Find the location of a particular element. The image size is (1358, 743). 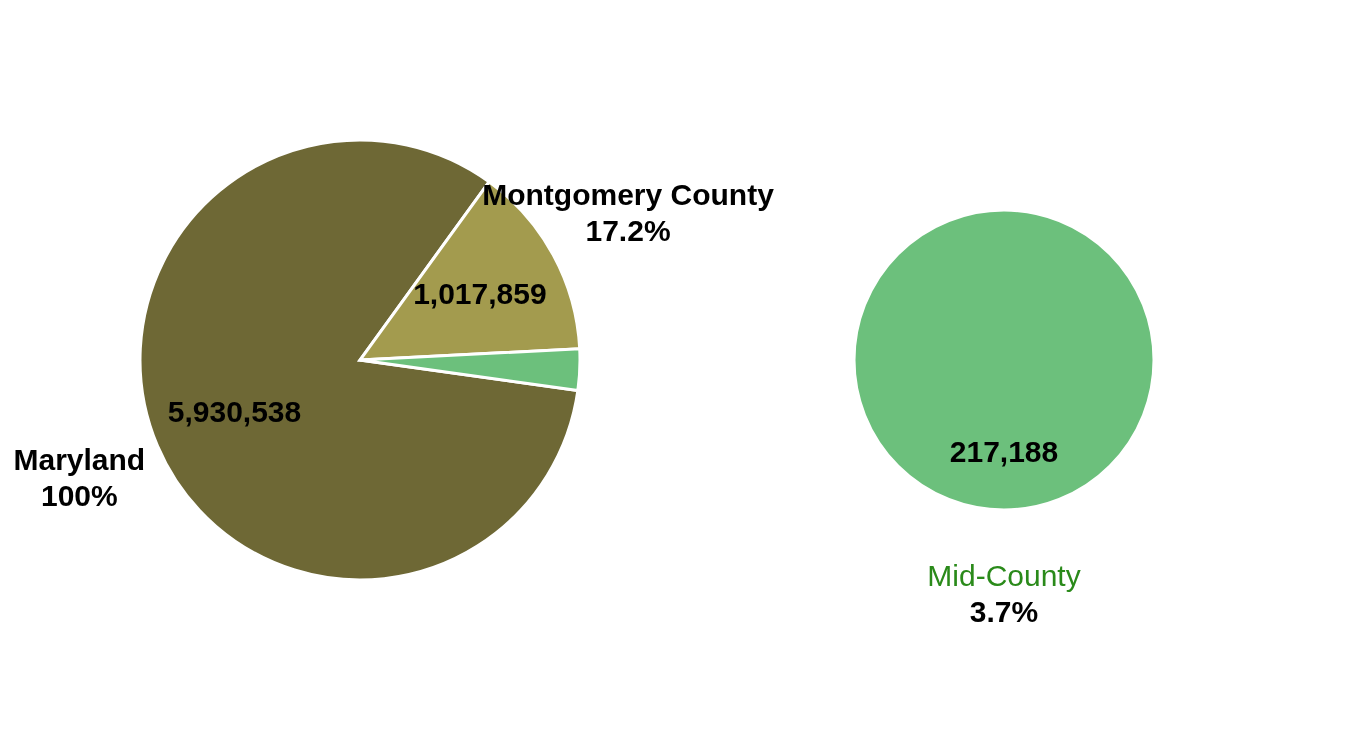

data-label: 5,930,538 is located at coordinates (234, 412).